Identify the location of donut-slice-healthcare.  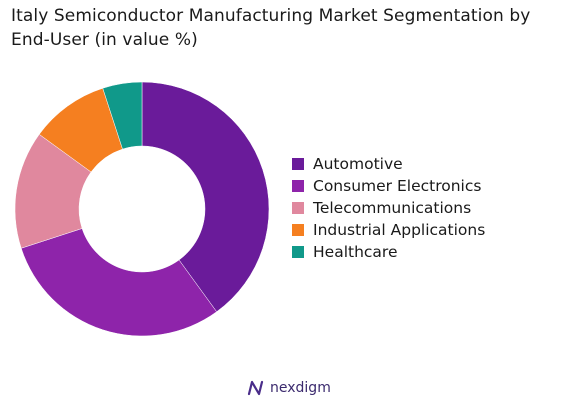
(122, 115).